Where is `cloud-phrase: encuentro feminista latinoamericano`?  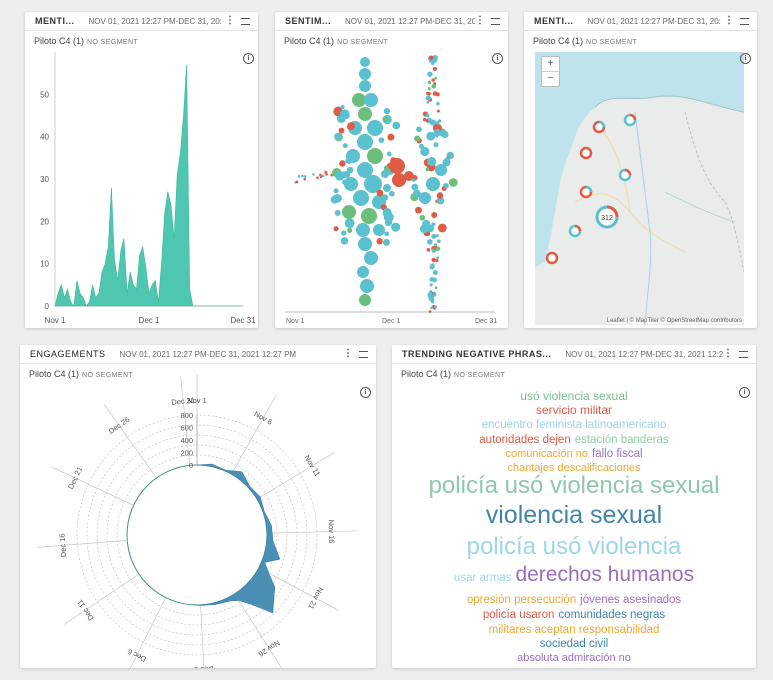
cloud-phrase: encuentro feminista latinoamericano is located at coordinates (574, 425).